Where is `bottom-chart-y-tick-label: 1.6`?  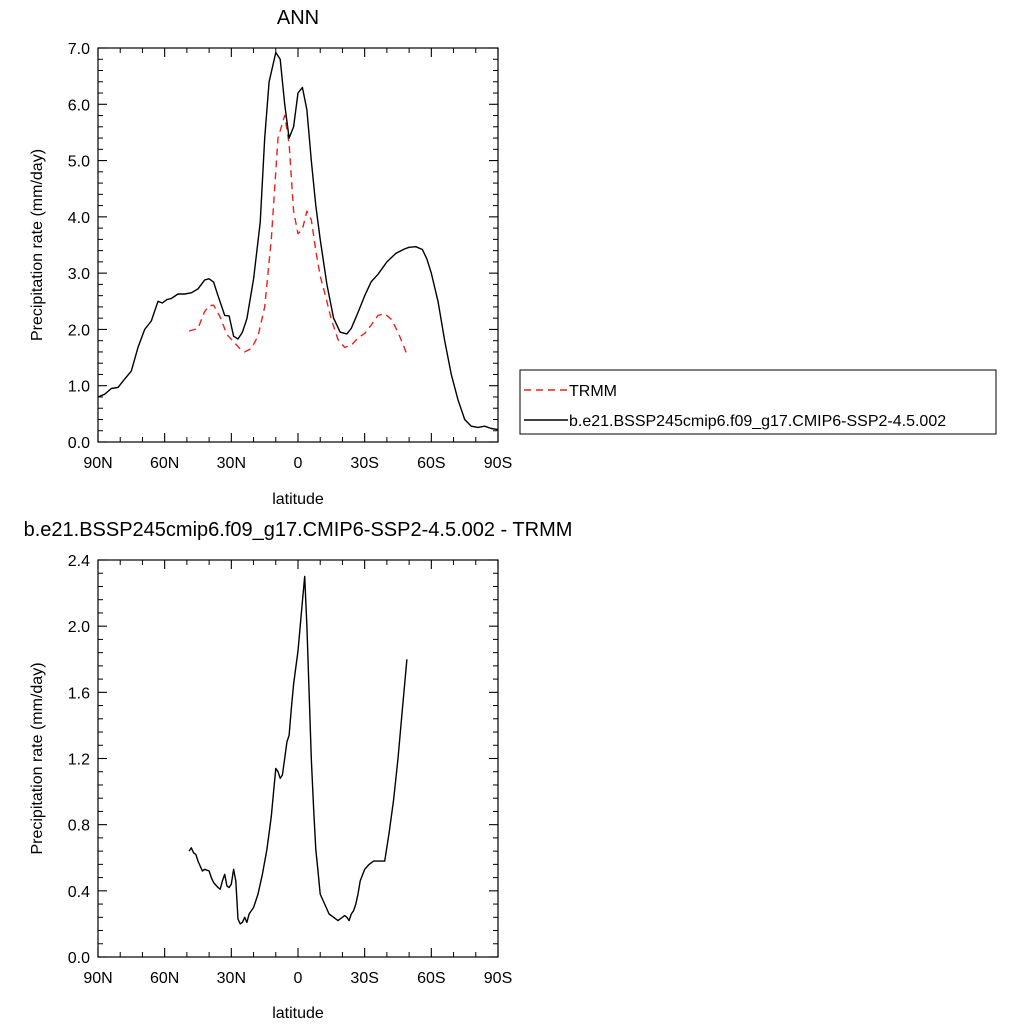
bottom-chart-y-tick-label: 1.6 is located at coordinates (79, 693).